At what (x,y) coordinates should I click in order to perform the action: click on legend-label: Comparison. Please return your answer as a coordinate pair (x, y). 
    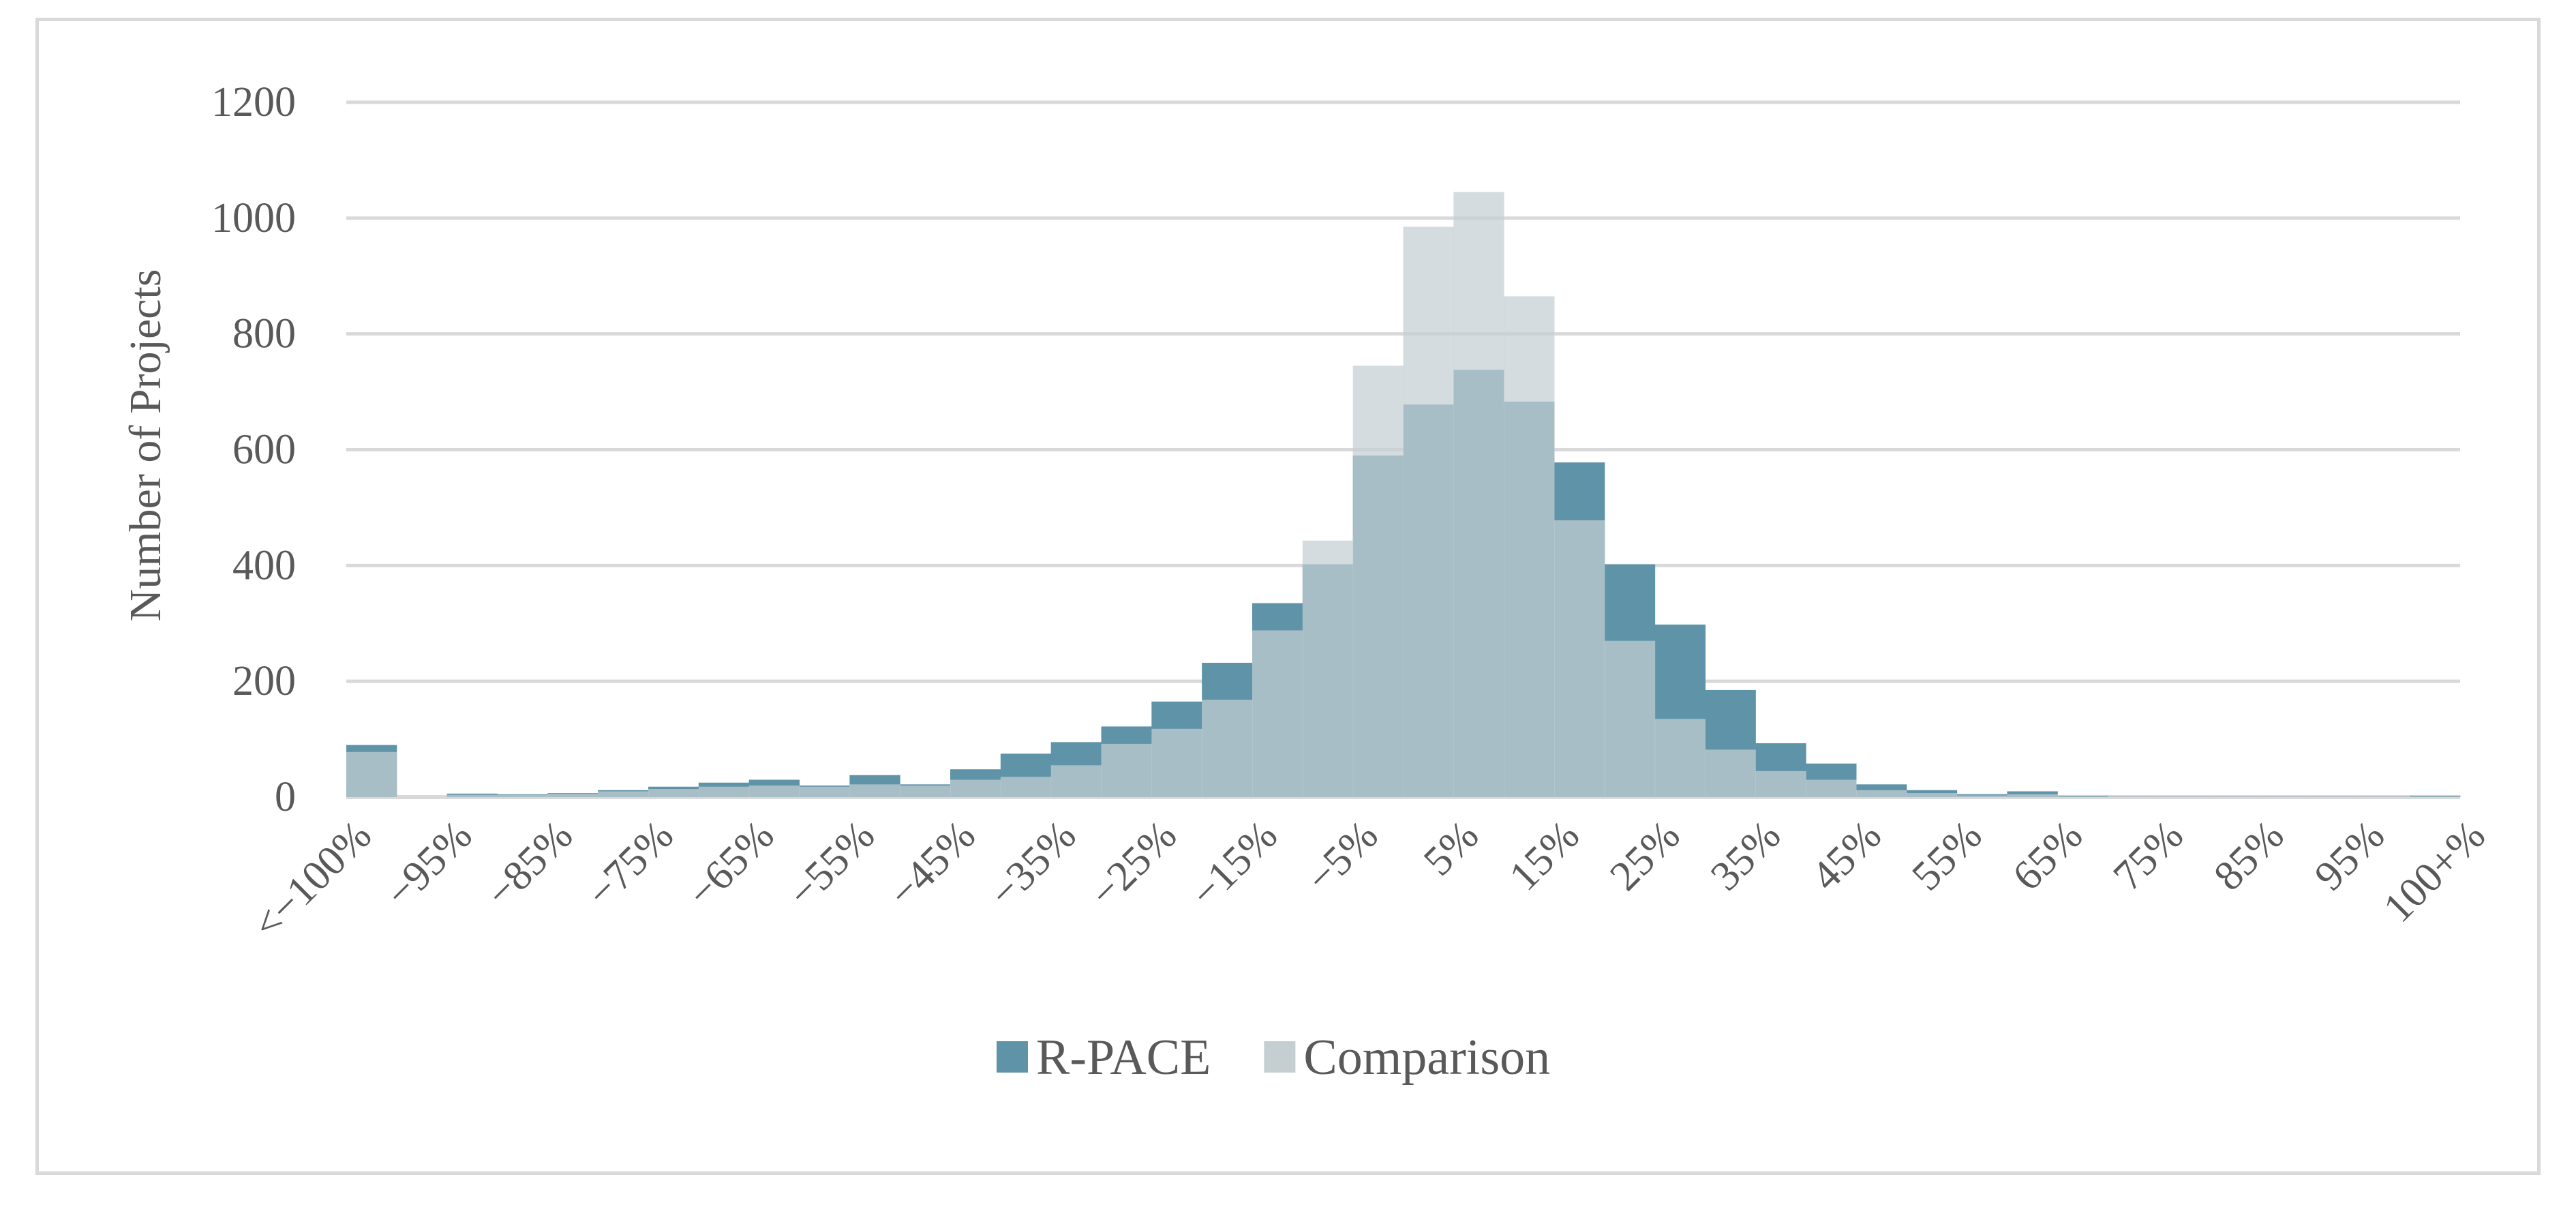
    Looking at the image, I should click on (1426, 1058).